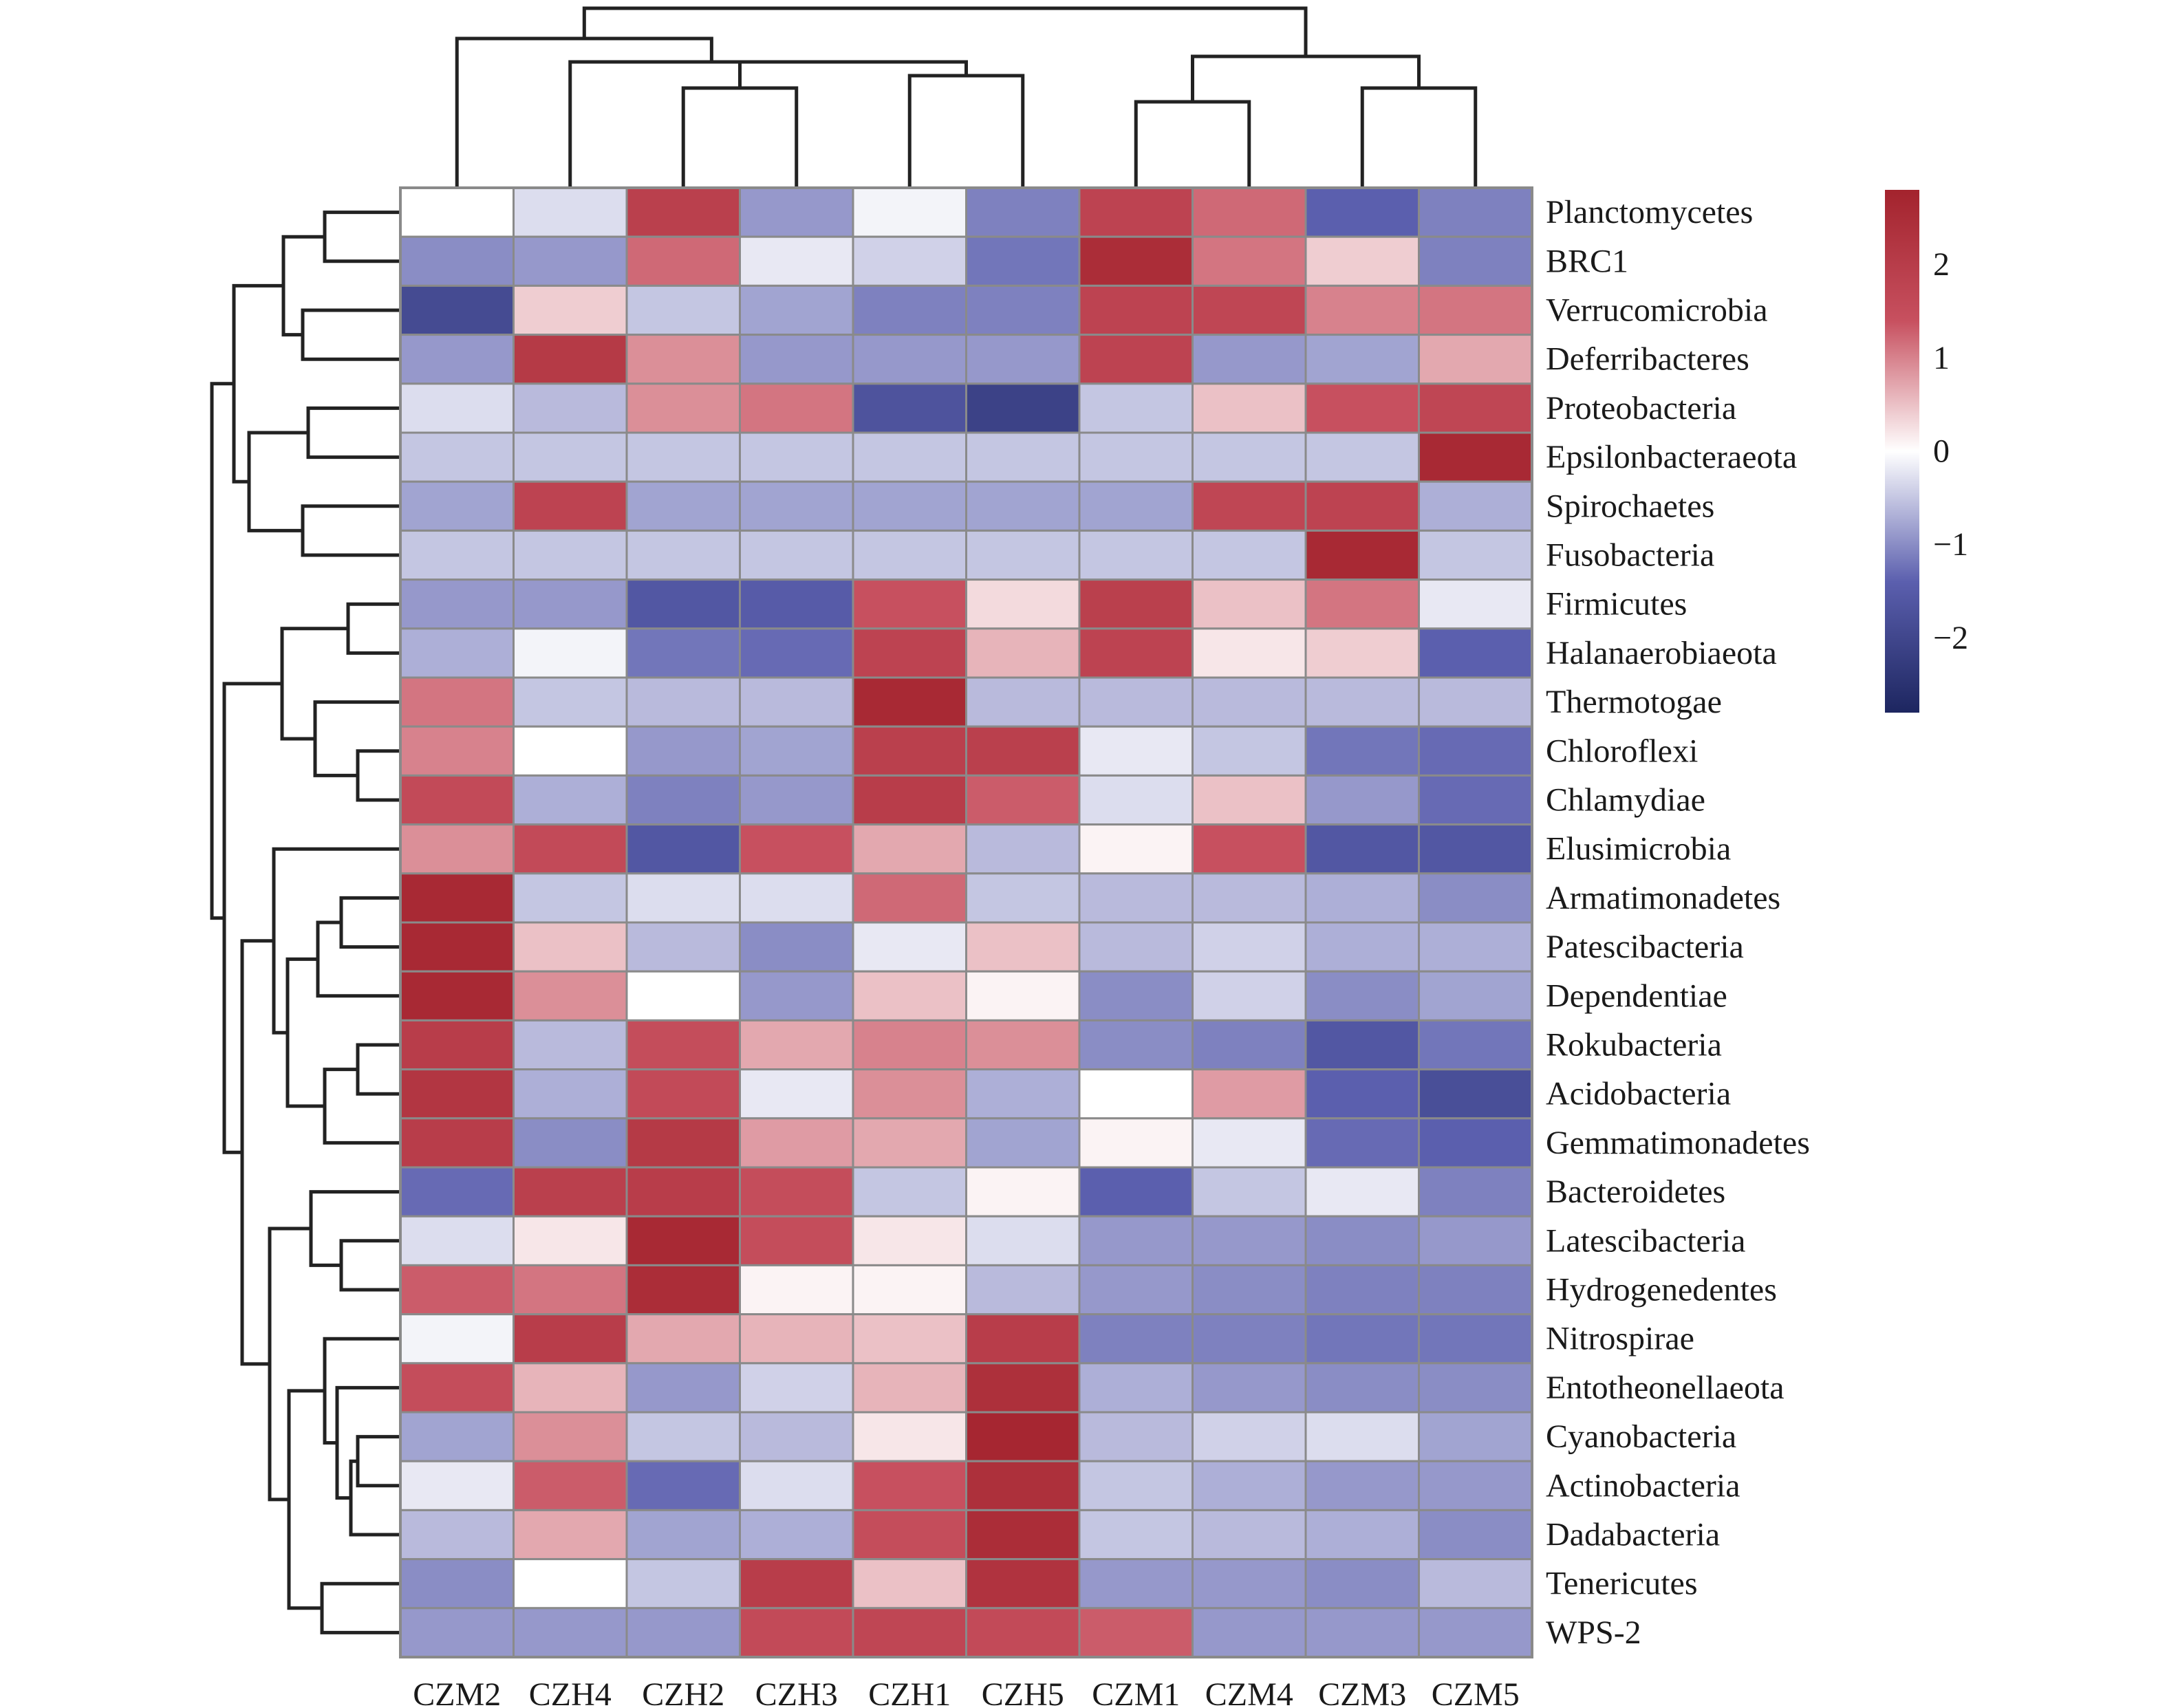 The height and width of the screenshot is (1708, 2167). Describe the element at coordinates (1587, 261) in the screenshot. I see `row-label: BRC1` at that location.